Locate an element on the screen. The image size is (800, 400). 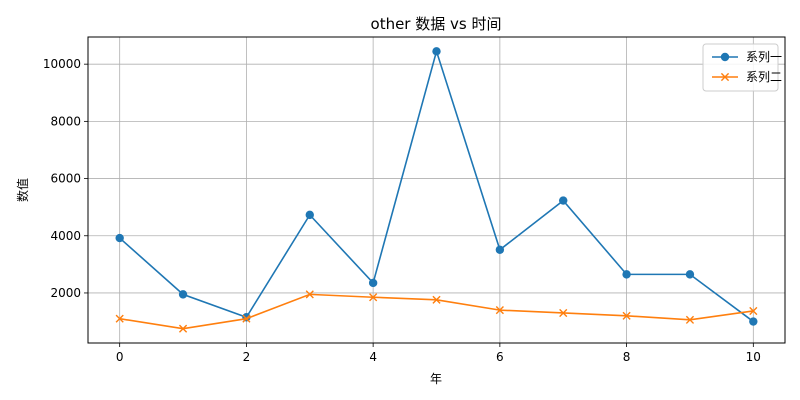
y-tick-label: 2000 is located at coordinates (65, 293).